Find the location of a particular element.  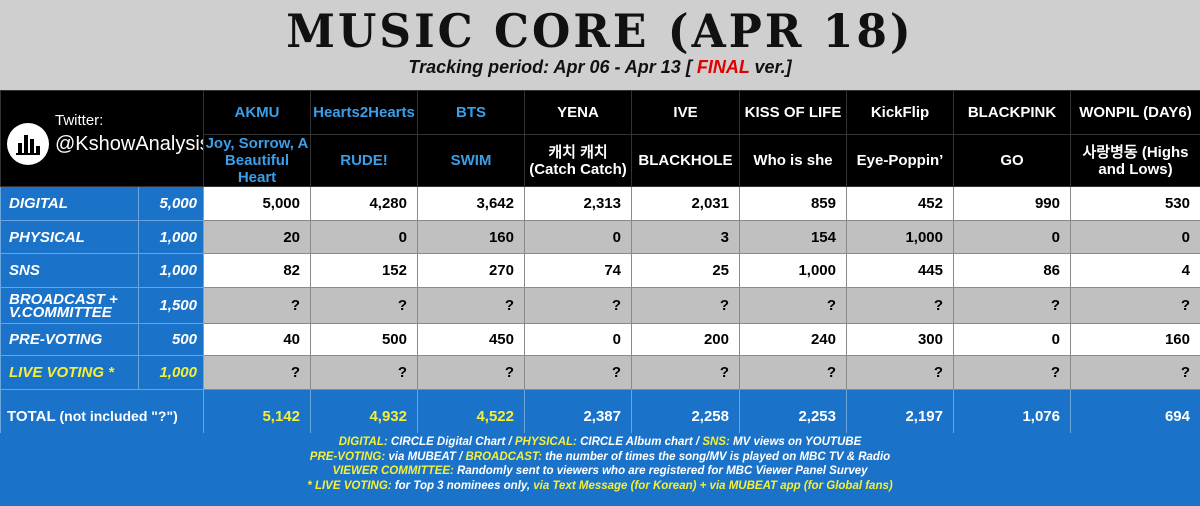

score-cell: 450 is located at coordinates (471, 340).